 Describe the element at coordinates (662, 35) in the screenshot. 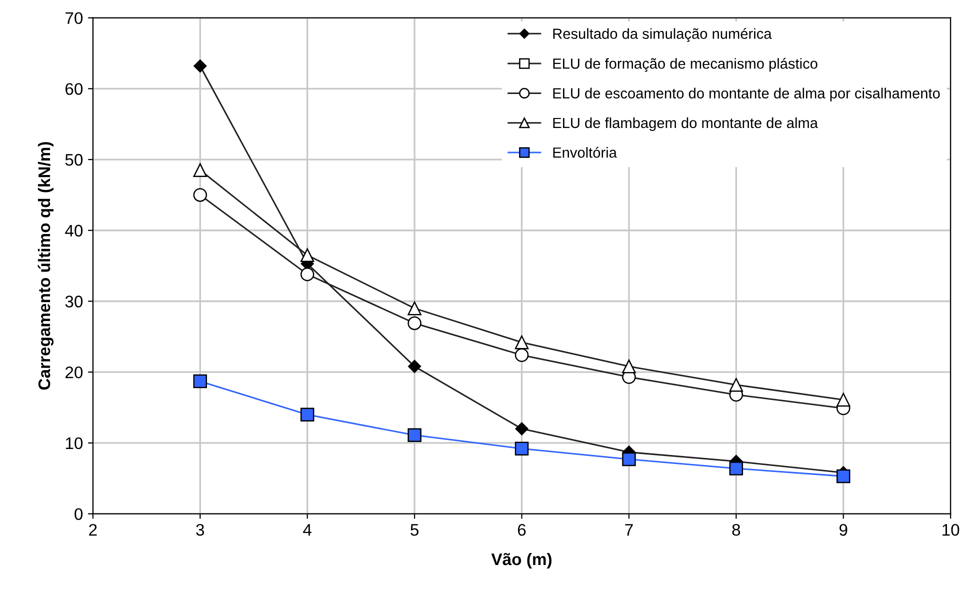

I see `legend-label: Resultado da simulação numérica` at that location.